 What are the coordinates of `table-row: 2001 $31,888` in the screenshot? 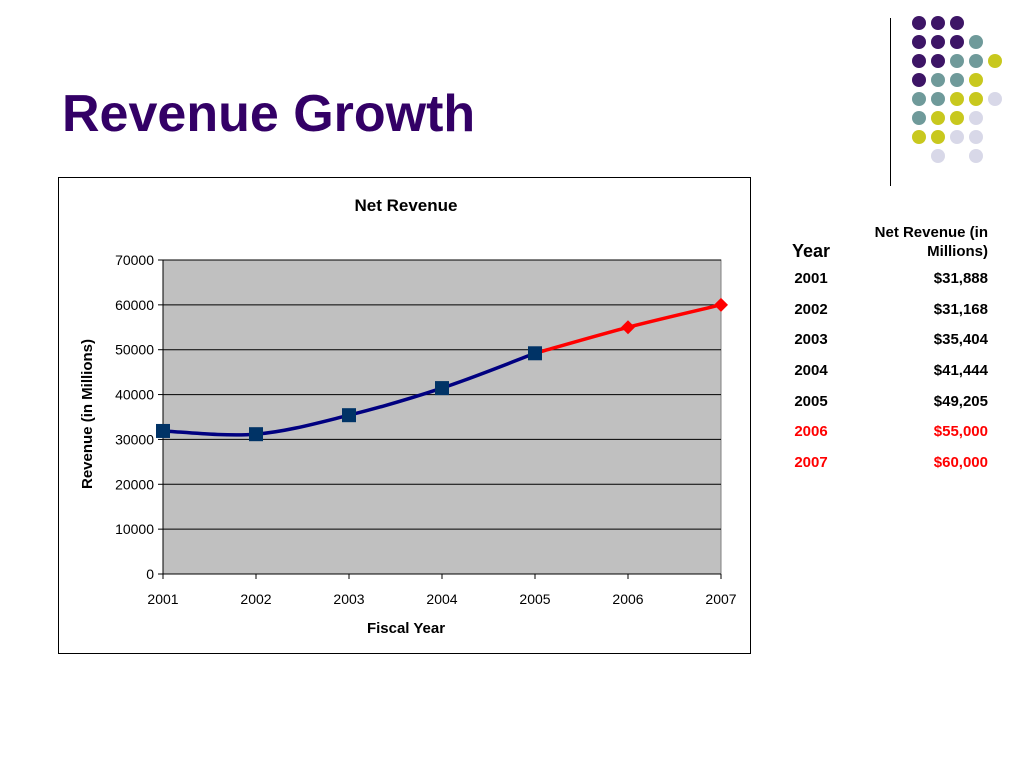 It's located at (890, 279).